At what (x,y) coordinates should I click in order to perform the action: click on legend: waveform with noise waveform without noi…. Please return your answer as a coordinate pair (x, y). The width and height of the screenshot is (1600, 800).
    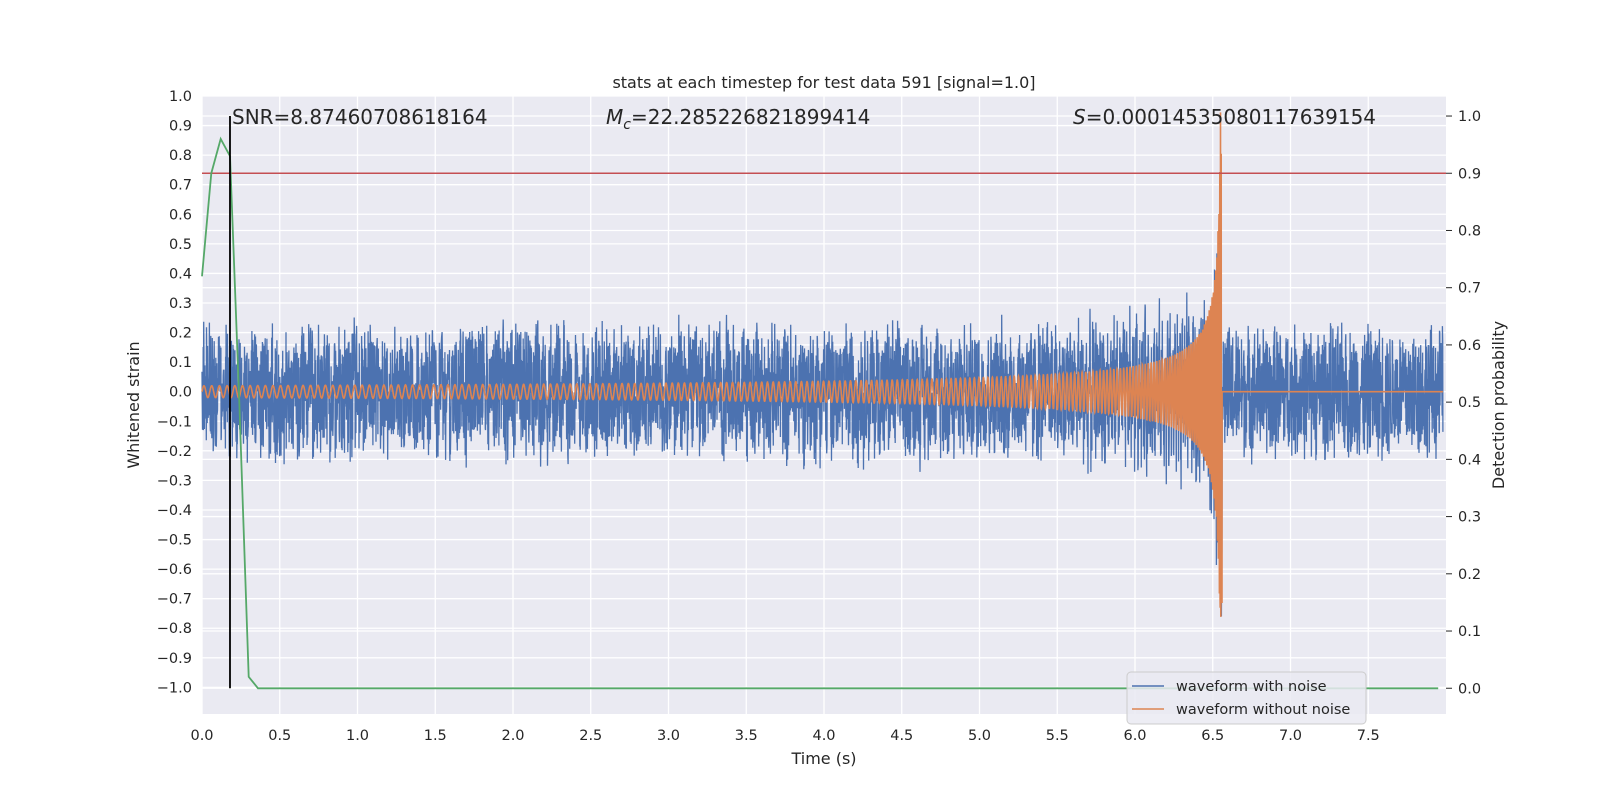
    Looking at the image, I should click on (1246, 698).